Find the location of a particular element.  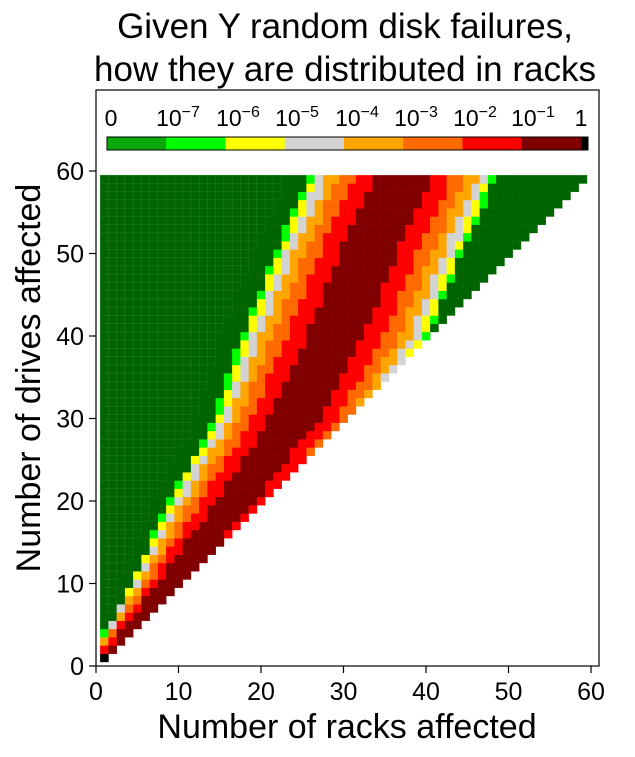

chart-title-line-2: how they are distributed in racks is located at coordinates (345, 69).